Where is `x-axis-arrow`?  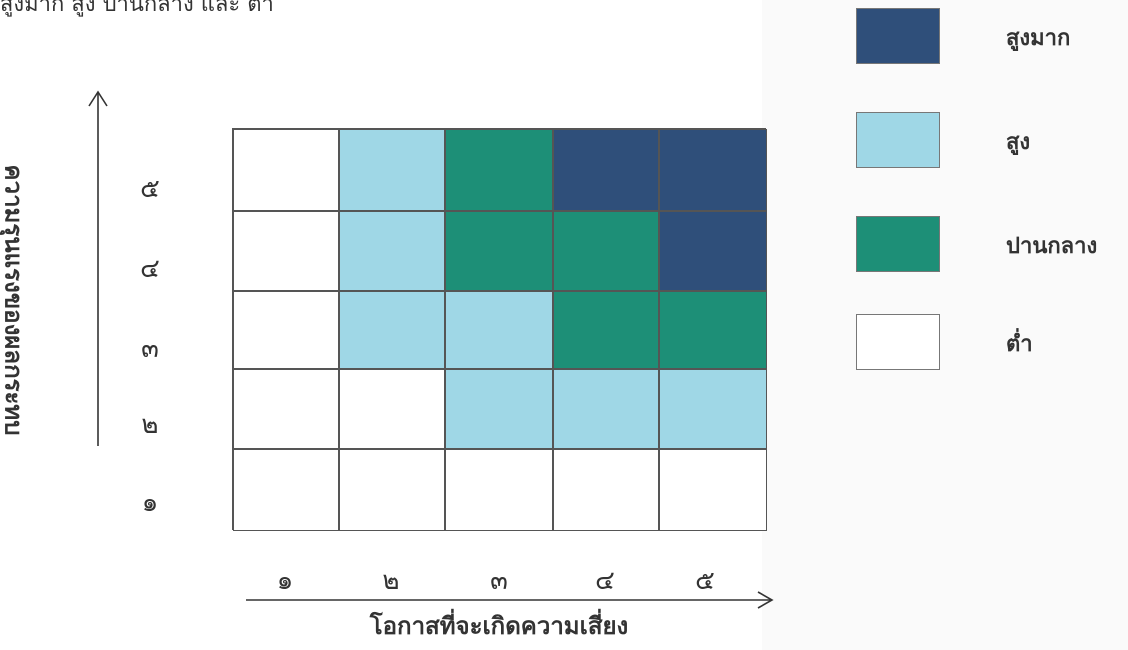
x-axis-arrow is located at coordinates (510, 600).